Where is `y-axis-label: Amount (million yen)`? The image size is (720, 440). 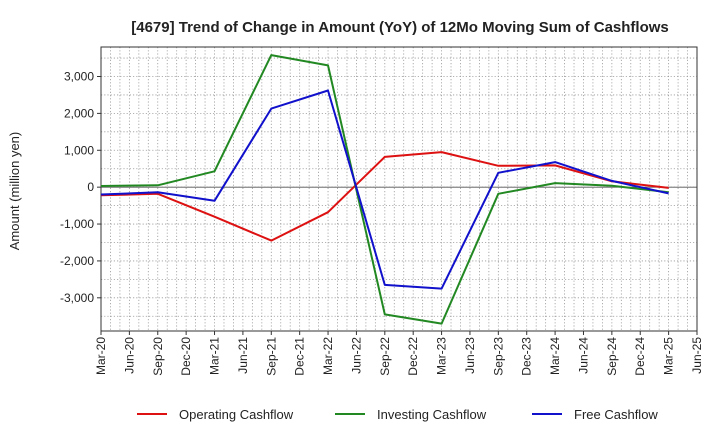 y-axis-label: Amount (million yen) is located at coordinates (14, 191).